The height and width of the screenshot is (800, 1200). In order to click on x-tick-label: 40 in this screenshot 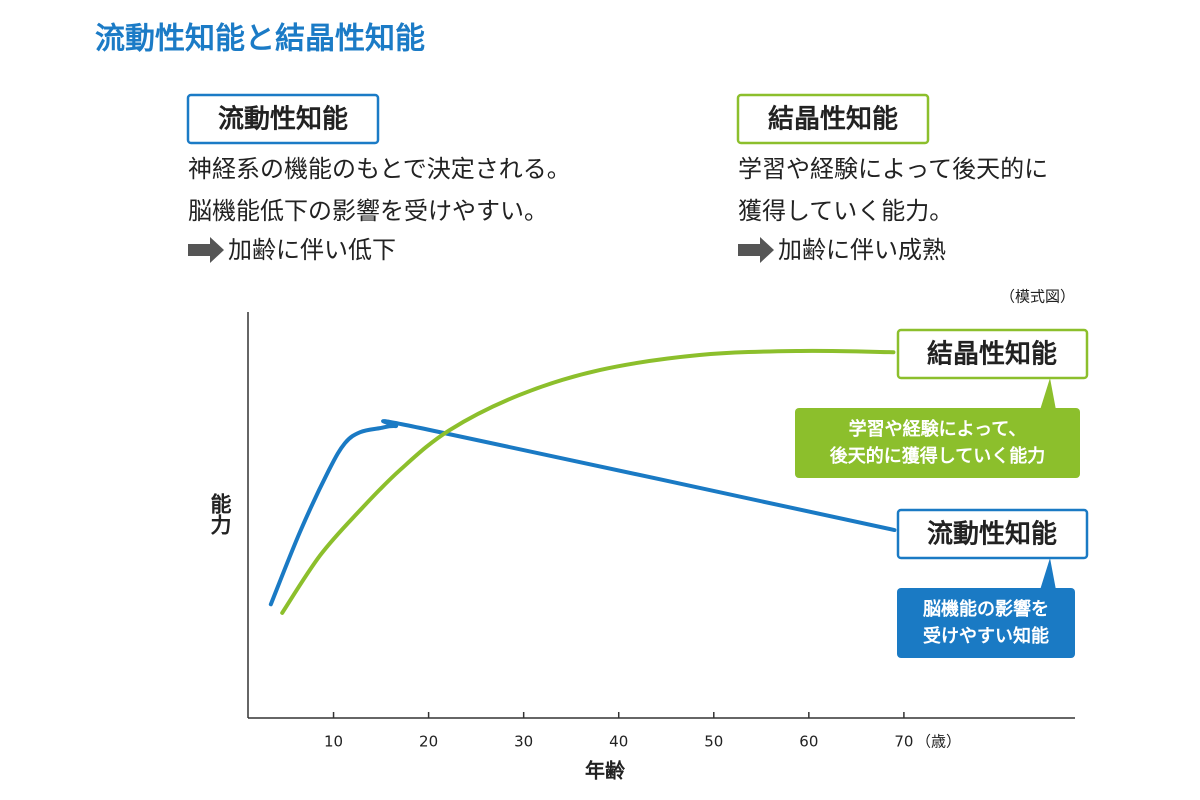, I will do `click(618, 742)`.